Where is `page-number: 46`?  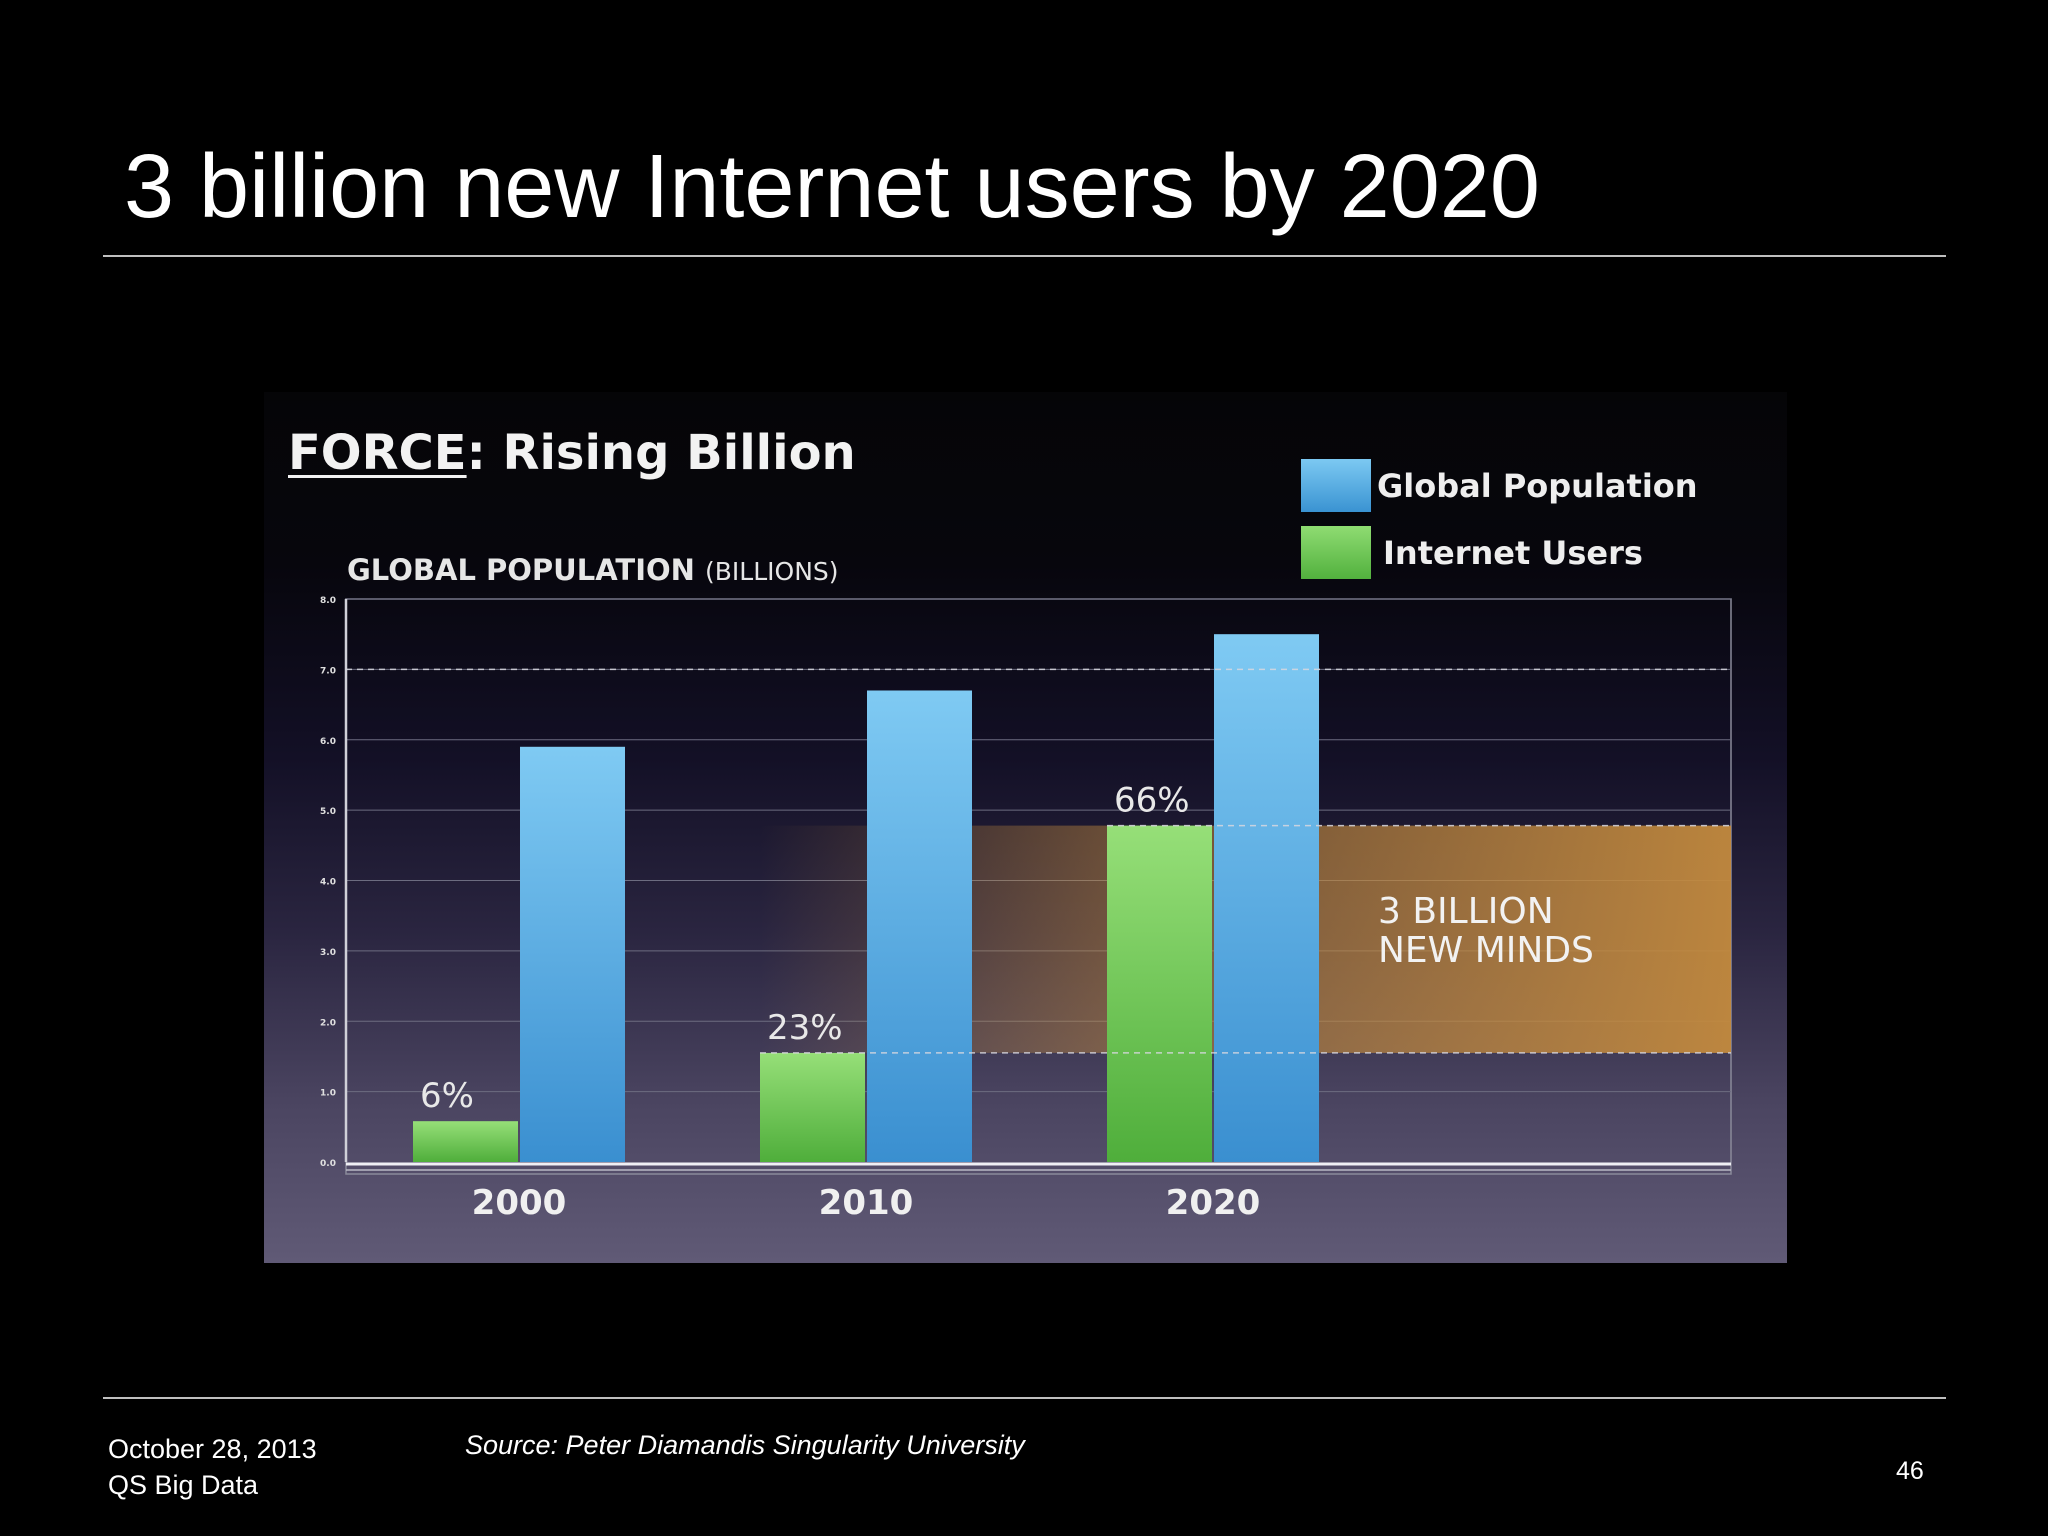 page-number: 46 is located at coordinates (1910, 1471).